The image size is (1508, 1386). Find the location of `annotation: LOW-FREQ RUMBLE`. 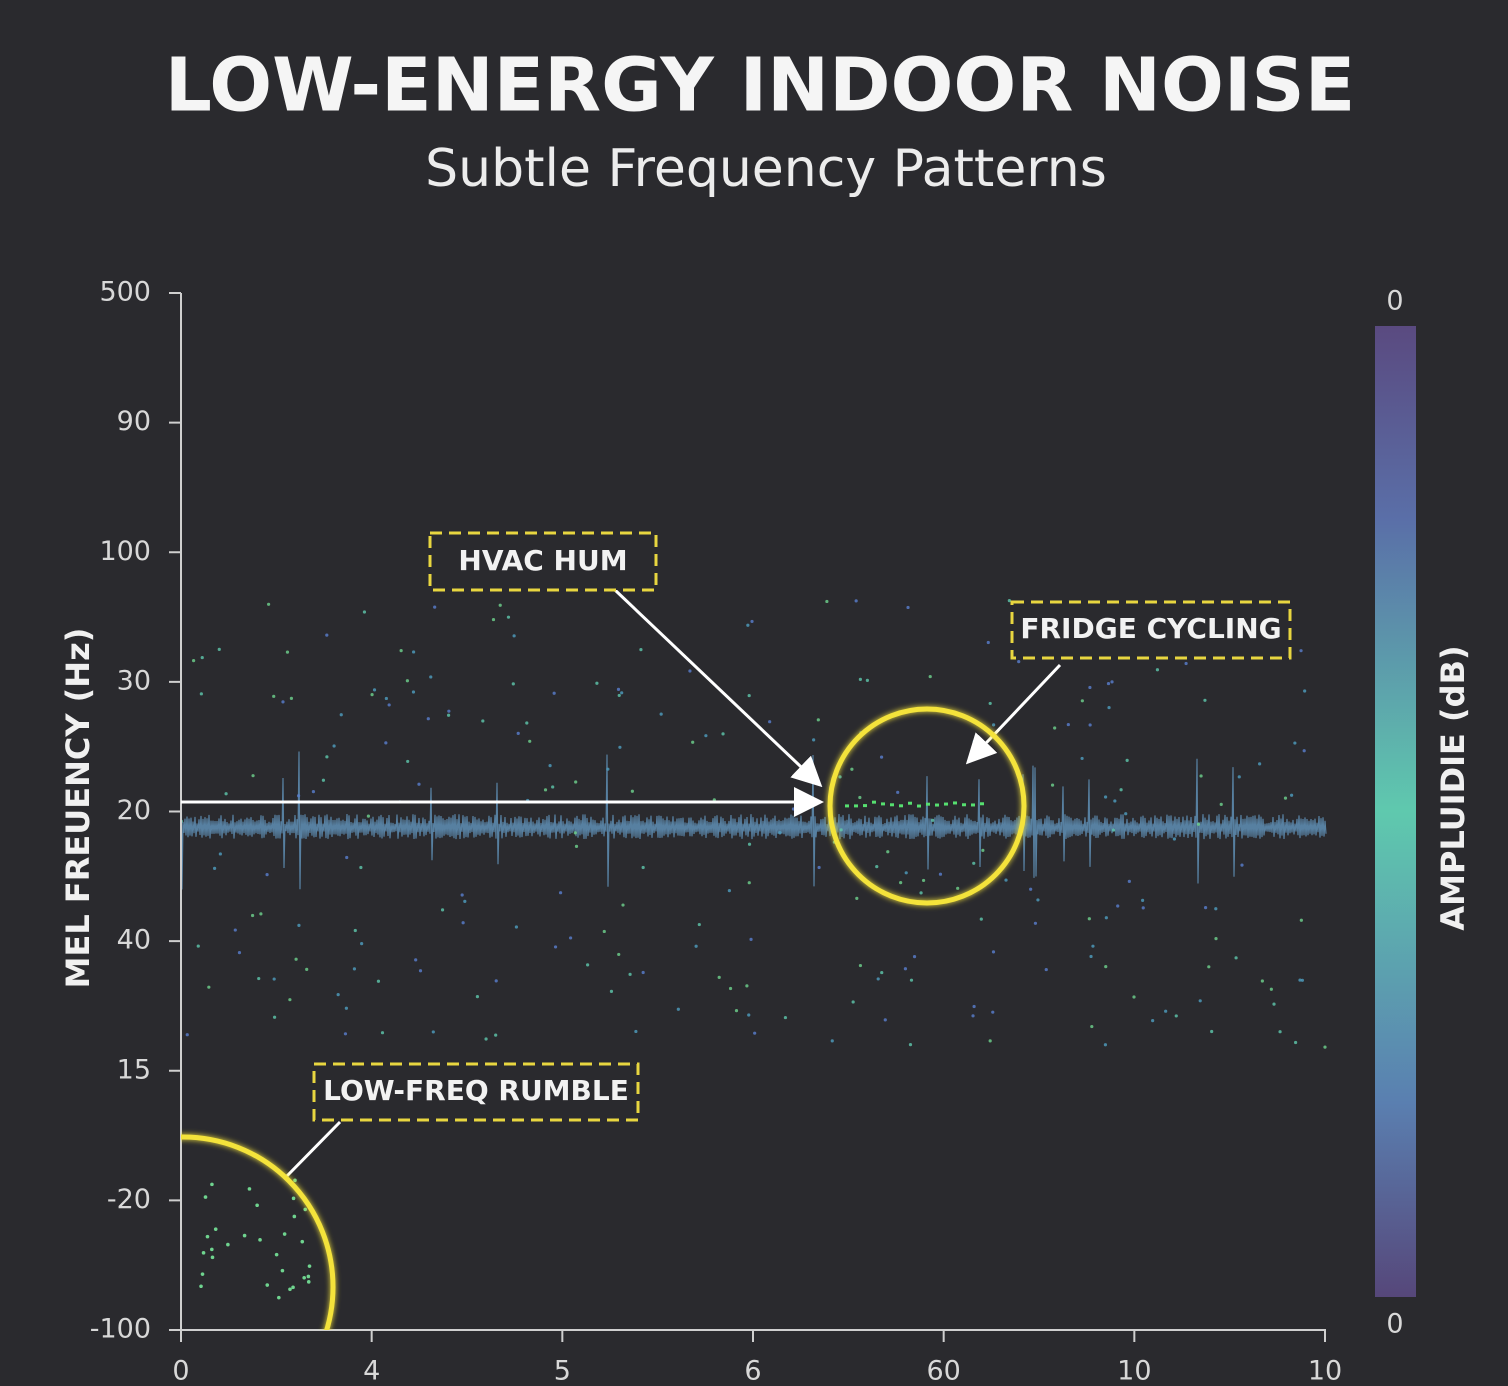

annotation: LOW-FREQ RUMBLE is located at coordinates (476, 1090).